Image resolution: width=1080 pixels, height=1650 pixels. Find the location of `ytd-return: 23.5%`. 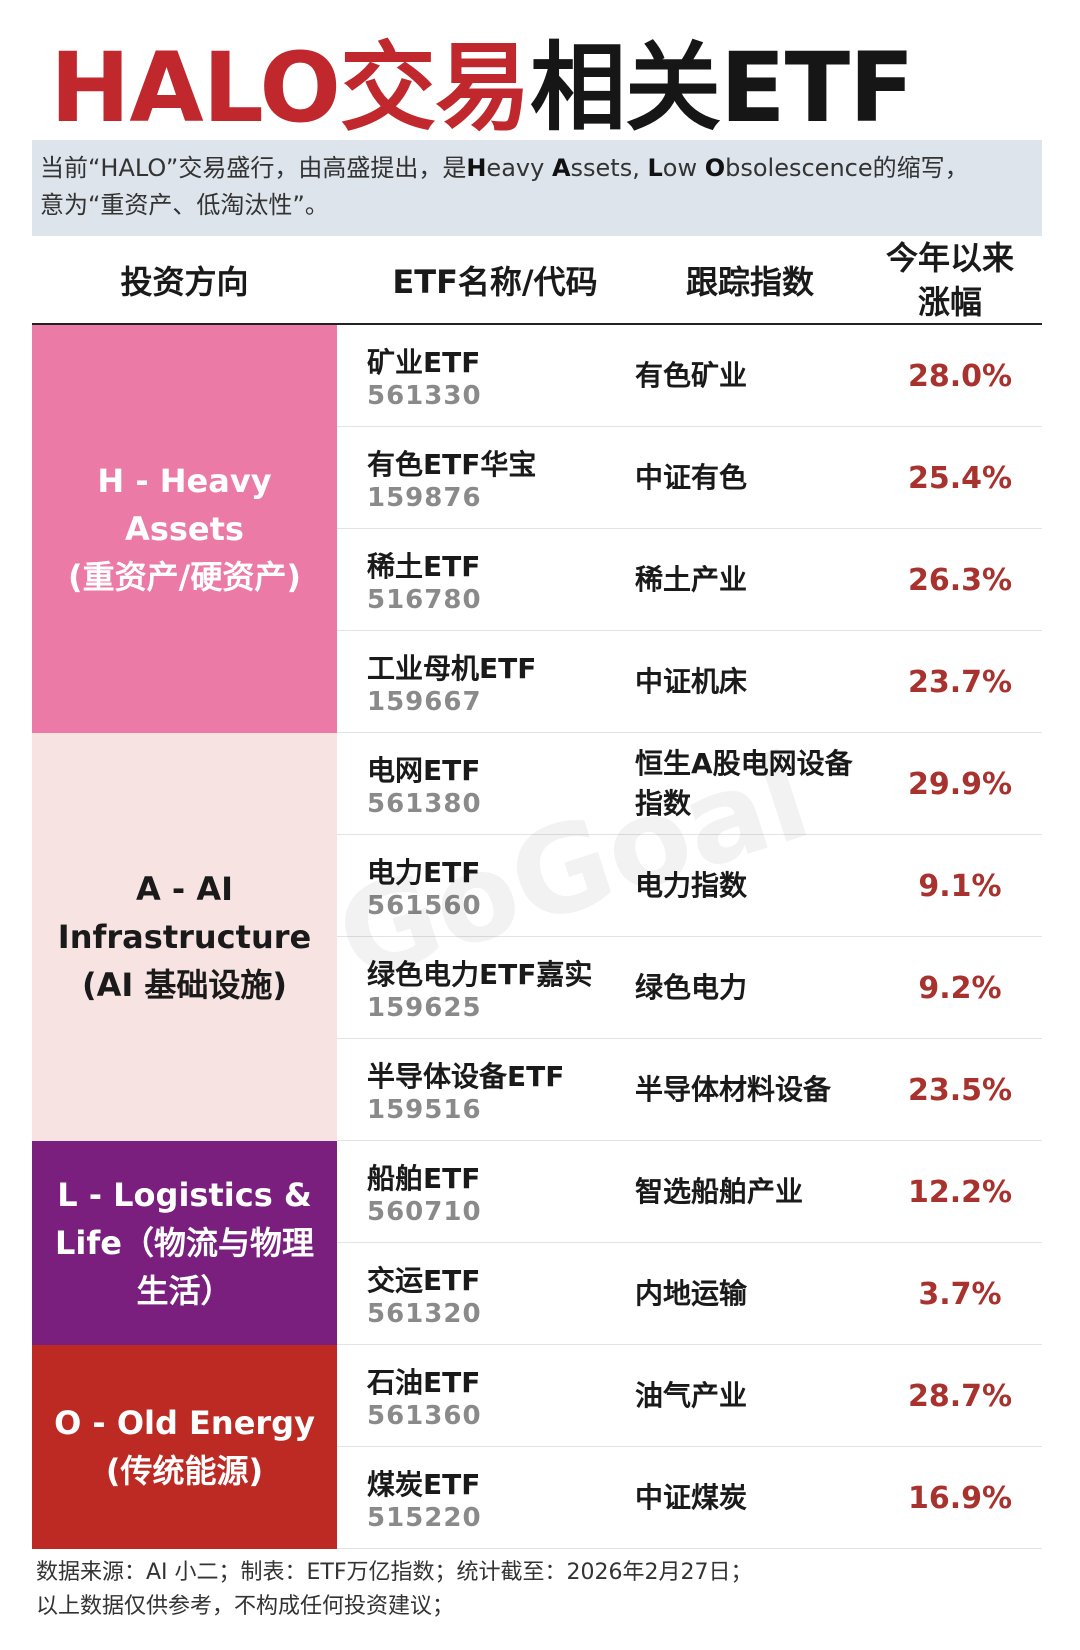

ytd-return: 23.5% is located at coordinates (960, 1090).